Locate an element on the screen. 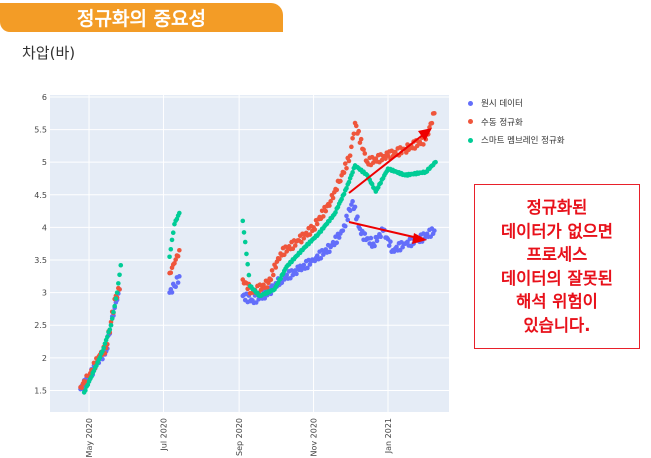 Image resolution: width=651 pixels, height=458 pixels. y-tick-label: 2.5 is located at coordinates (40, 325).